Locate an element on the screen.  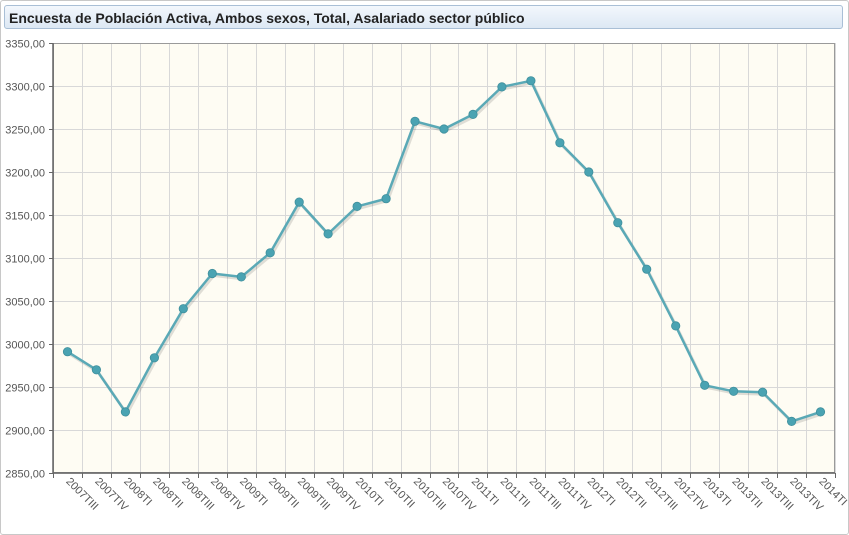
y-tick-label: 3350,00 is located at coordinates (25, 45).